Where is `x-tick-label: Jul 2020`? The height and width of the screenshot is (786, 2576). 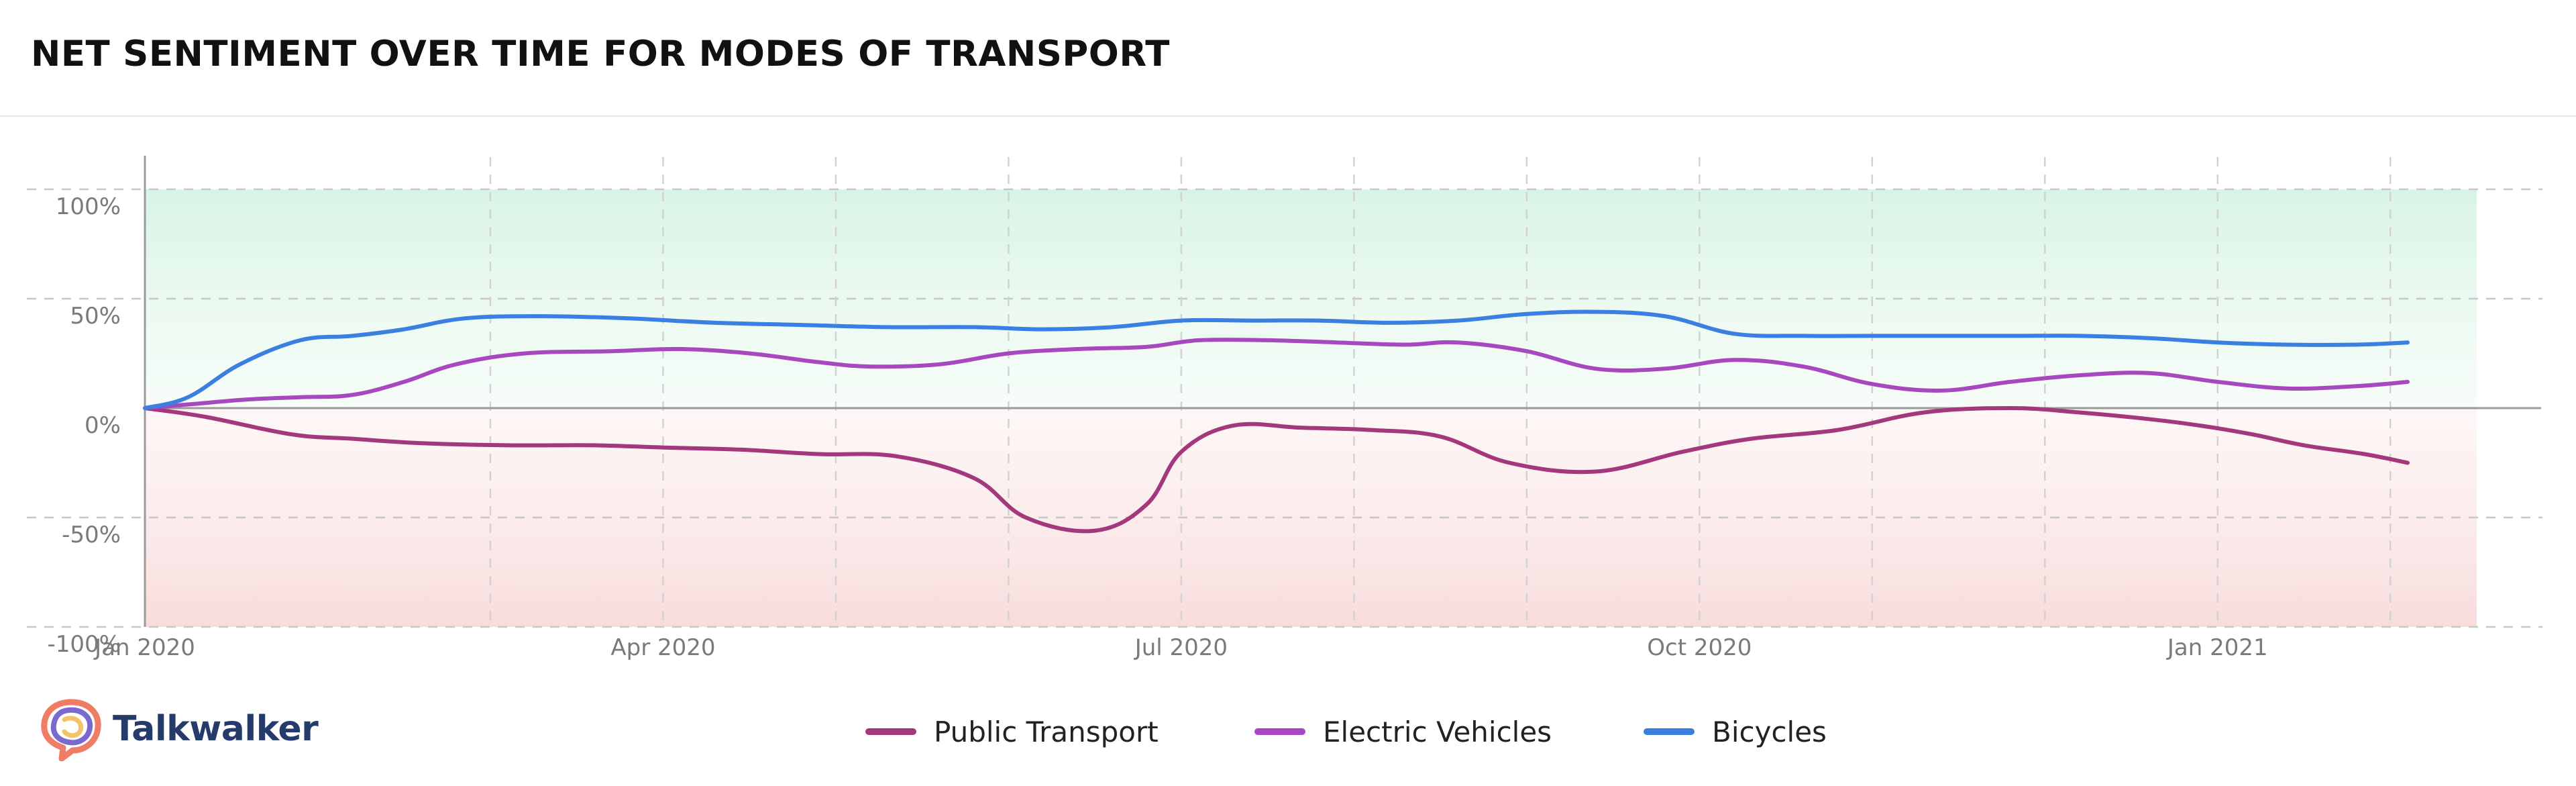 x-tick-label: Jul 2020 is located at coordinates (1181, 647).